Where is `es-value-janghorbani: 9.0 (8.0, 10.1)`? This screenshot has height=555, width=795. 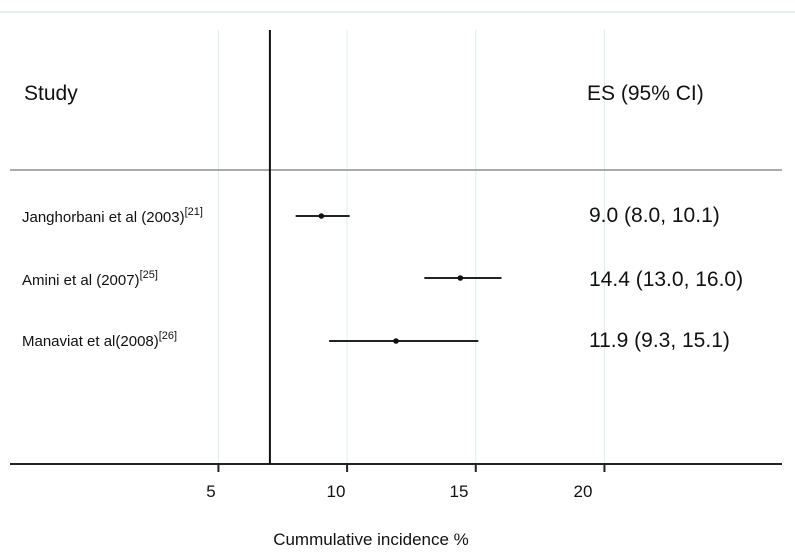
es-value-janghorbani: 9.0 (8.0, 10.1) is located at coordinates (654, 215).